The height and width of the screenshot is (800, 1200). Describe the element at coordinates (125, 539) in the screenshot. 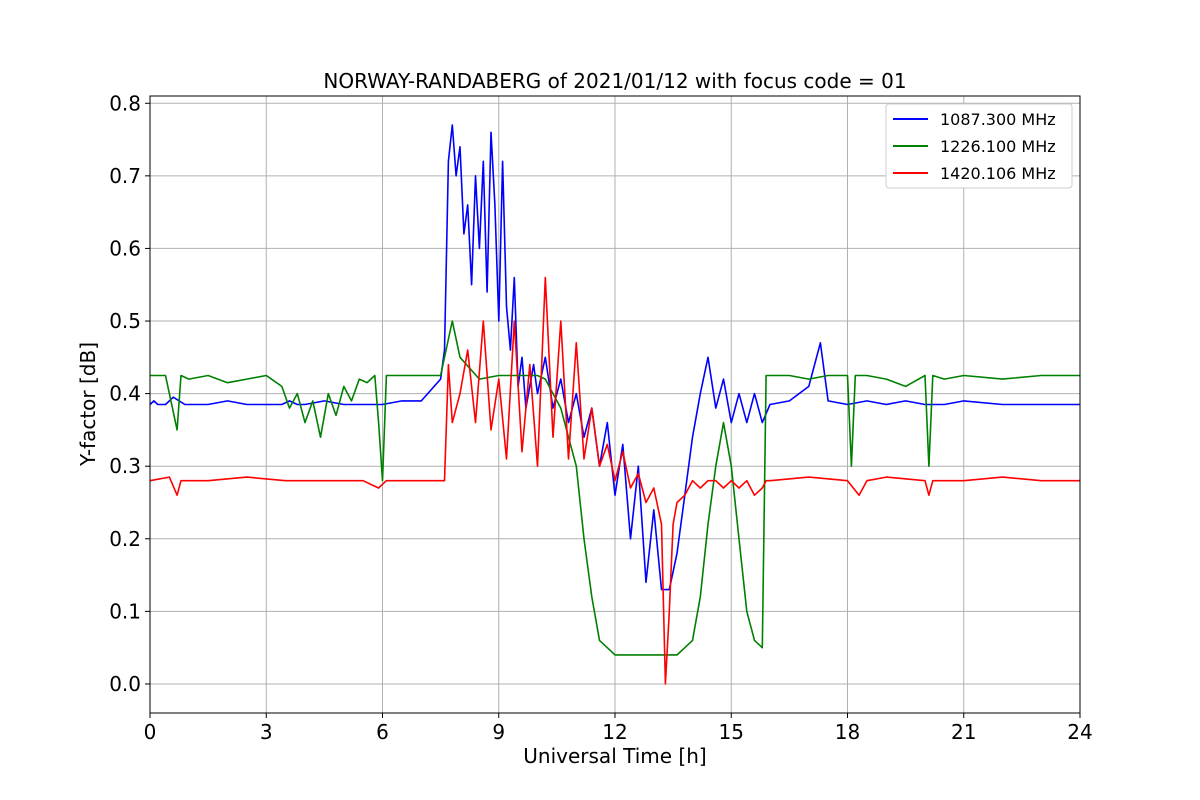

I see `y-tick-label: 0.2` at that location.